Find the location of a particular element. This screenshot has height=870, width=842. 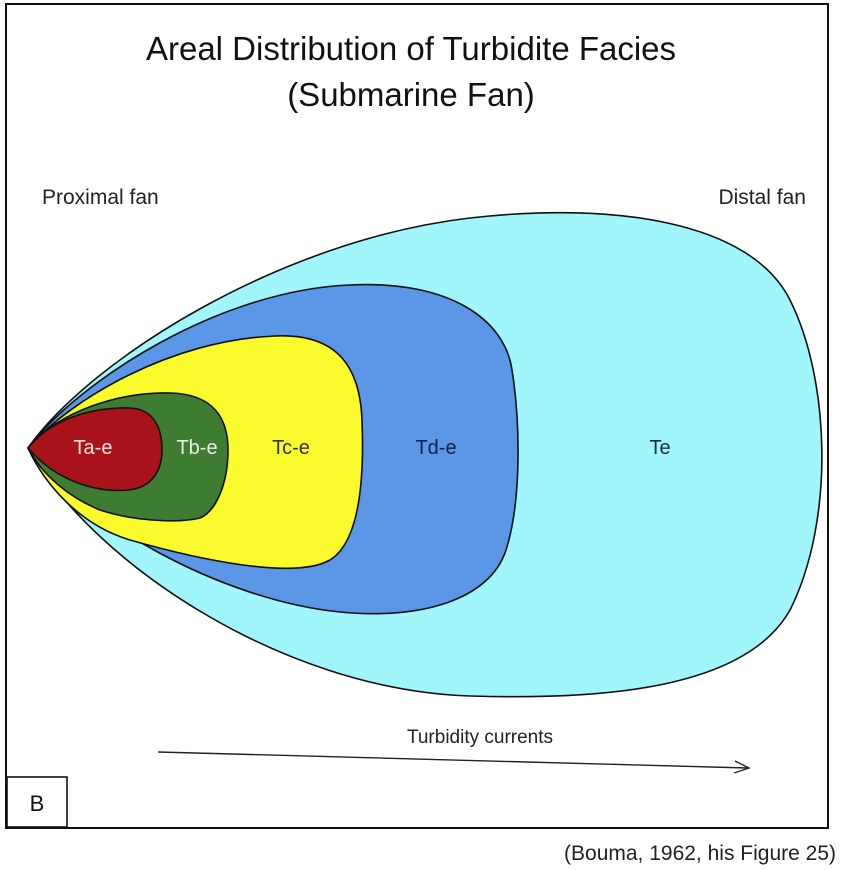

turbidity-currents-label: Turbidity currents is located at coordinates (480, 737).